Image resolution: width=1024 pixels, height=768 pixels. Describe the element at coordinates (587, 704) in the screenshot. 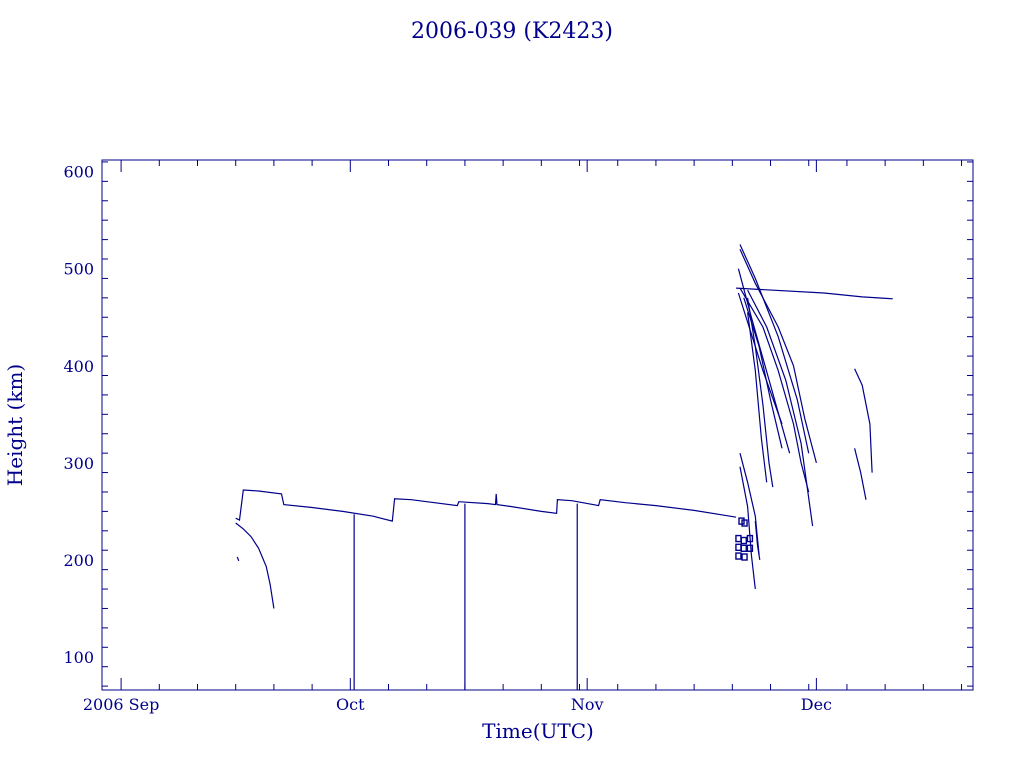

I see `x-tick-label: Nov` at that location.